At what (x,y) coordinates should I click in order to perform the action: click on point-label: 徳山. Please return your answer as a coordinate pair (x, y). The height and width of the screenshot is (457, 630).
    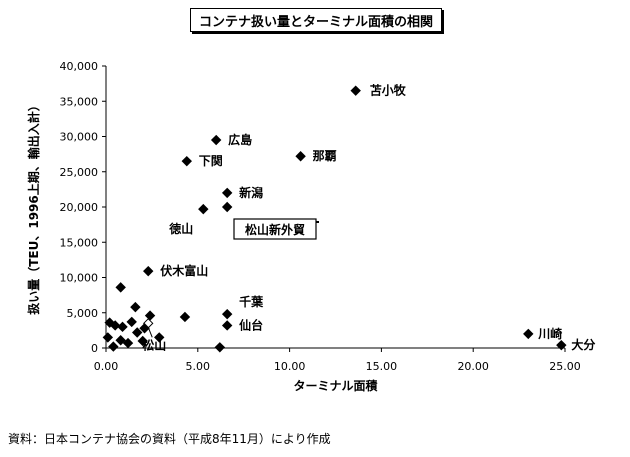
    Looking at the image, I should click on (180, 228).